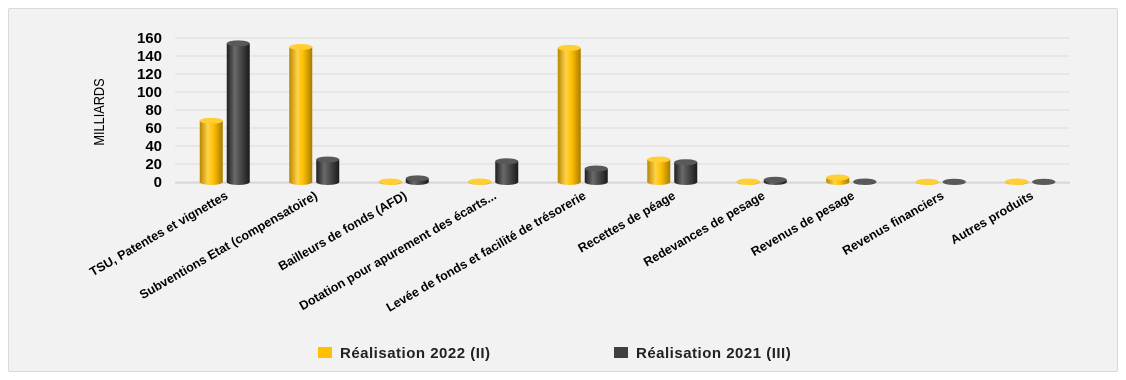 Image resolution: width=1126 pixels, height=380 pixels. What do you see at coordinates (415, 353) in the screenshot?
I see `legend-label: Réalisation 2022 (II)` at bounding box center [415, 353].